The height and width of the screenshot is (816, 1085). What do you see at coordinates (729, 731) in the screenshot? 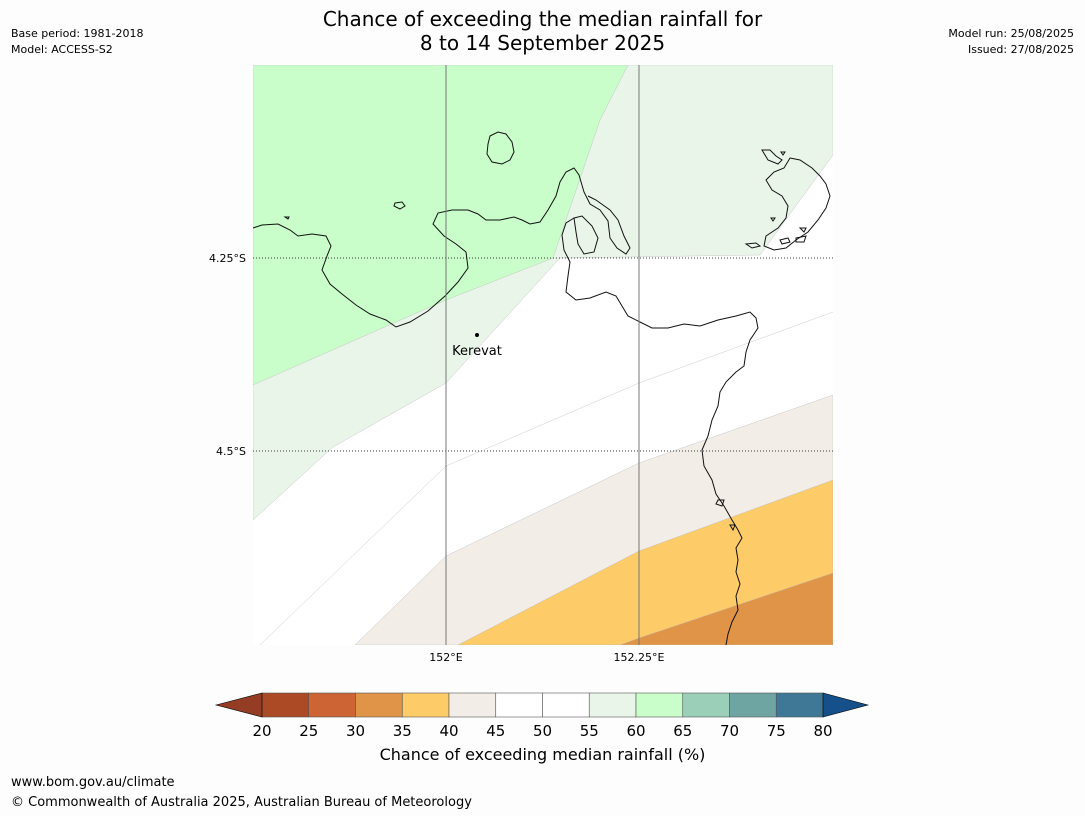
I see `colorbar-tick-70: 70` at bounding box center [729, 731].